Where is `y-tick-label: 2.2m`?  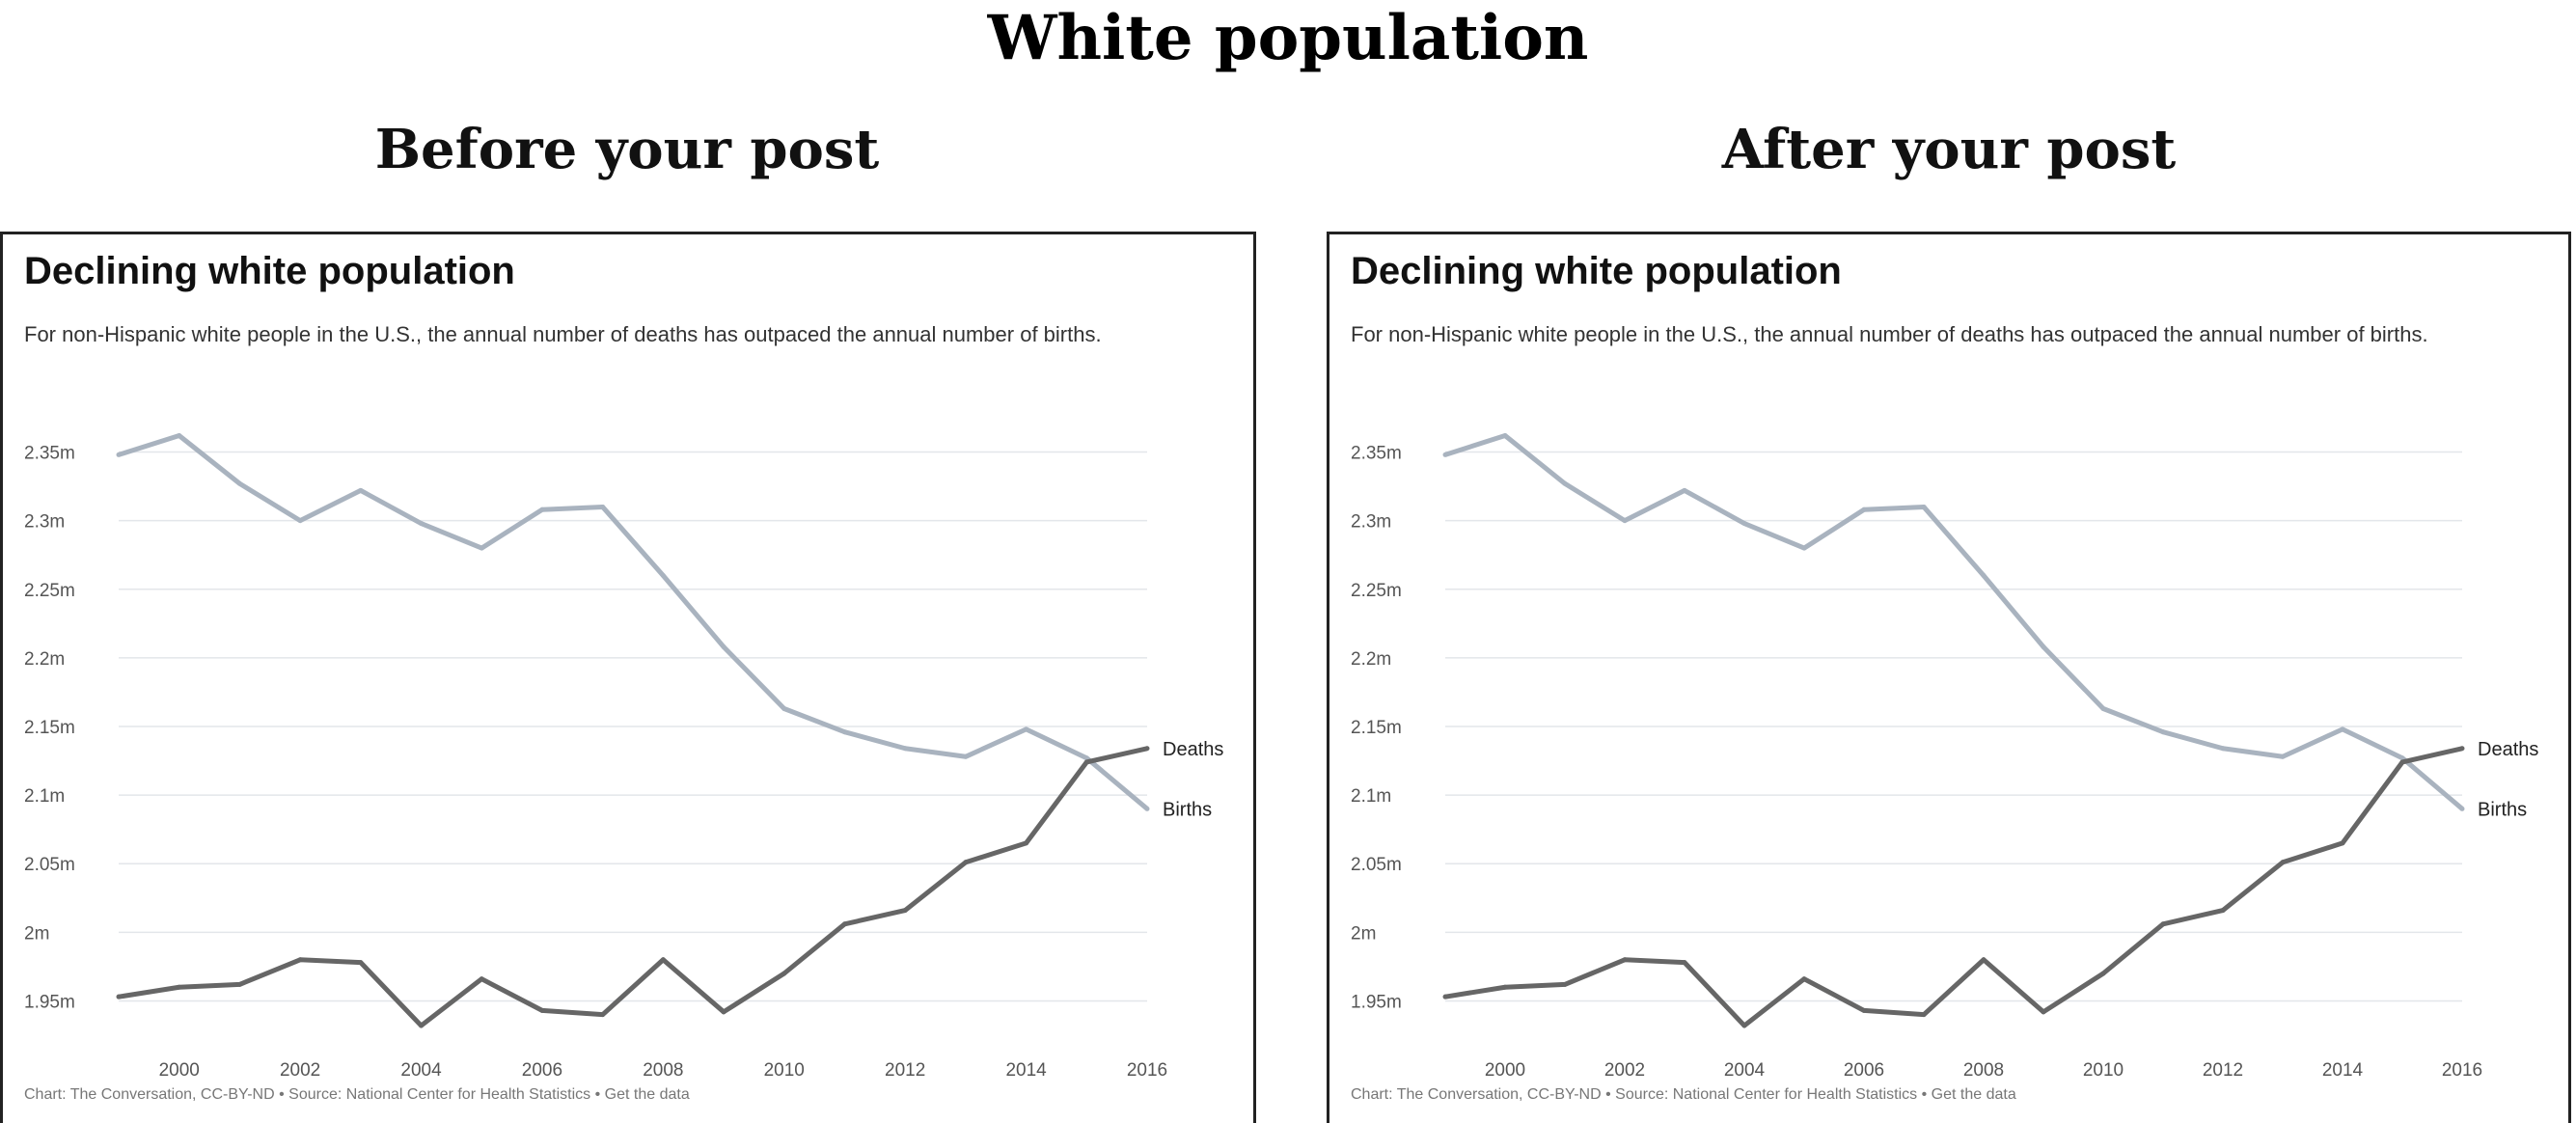
y-tick-label: 2.2m is located at coordinates (1371, 660).